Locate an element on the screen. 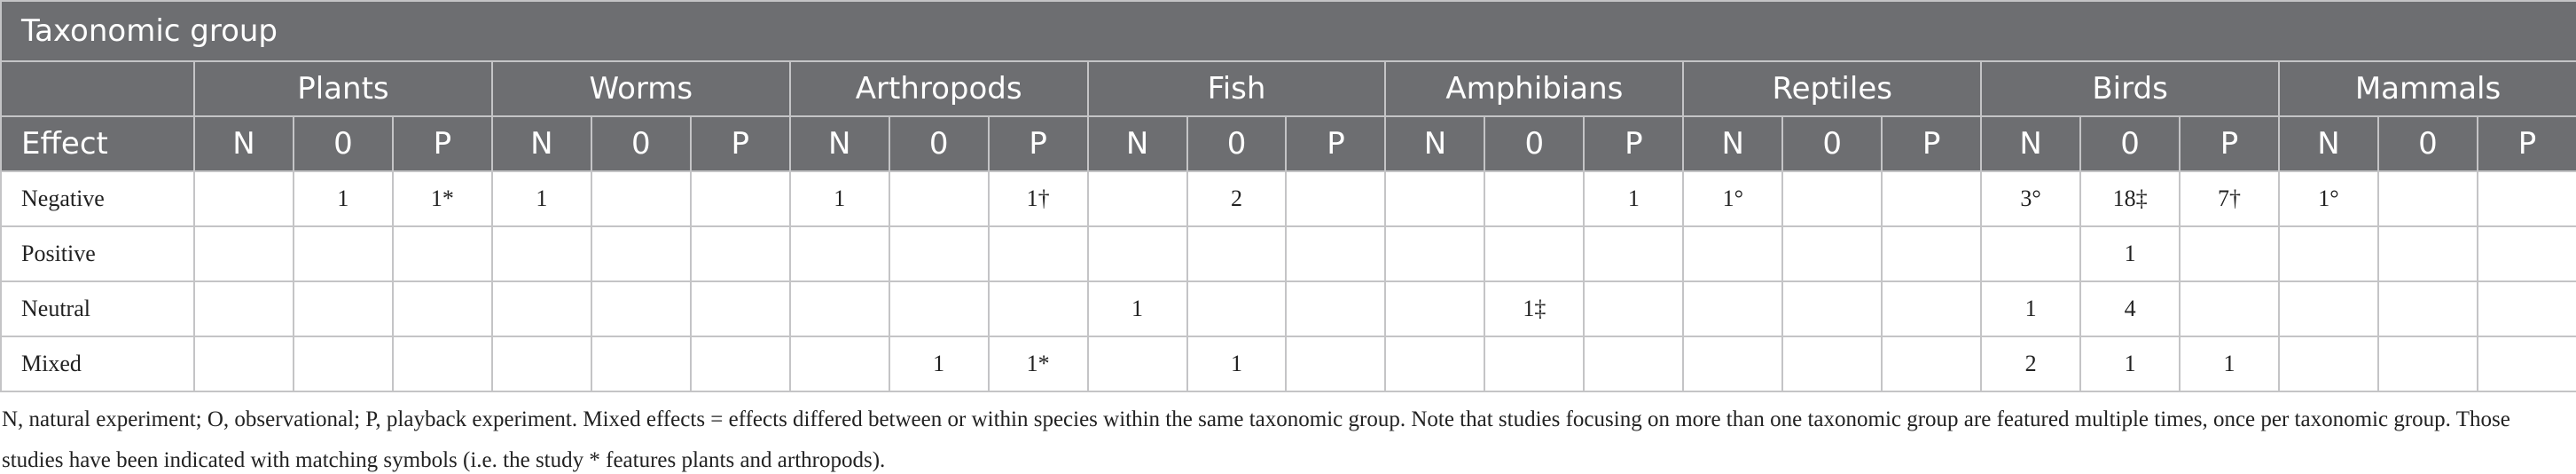 Image resolution: width=2576 pixels, height=474 pixels. cell: 2 is located at coordinates (1237, 198).